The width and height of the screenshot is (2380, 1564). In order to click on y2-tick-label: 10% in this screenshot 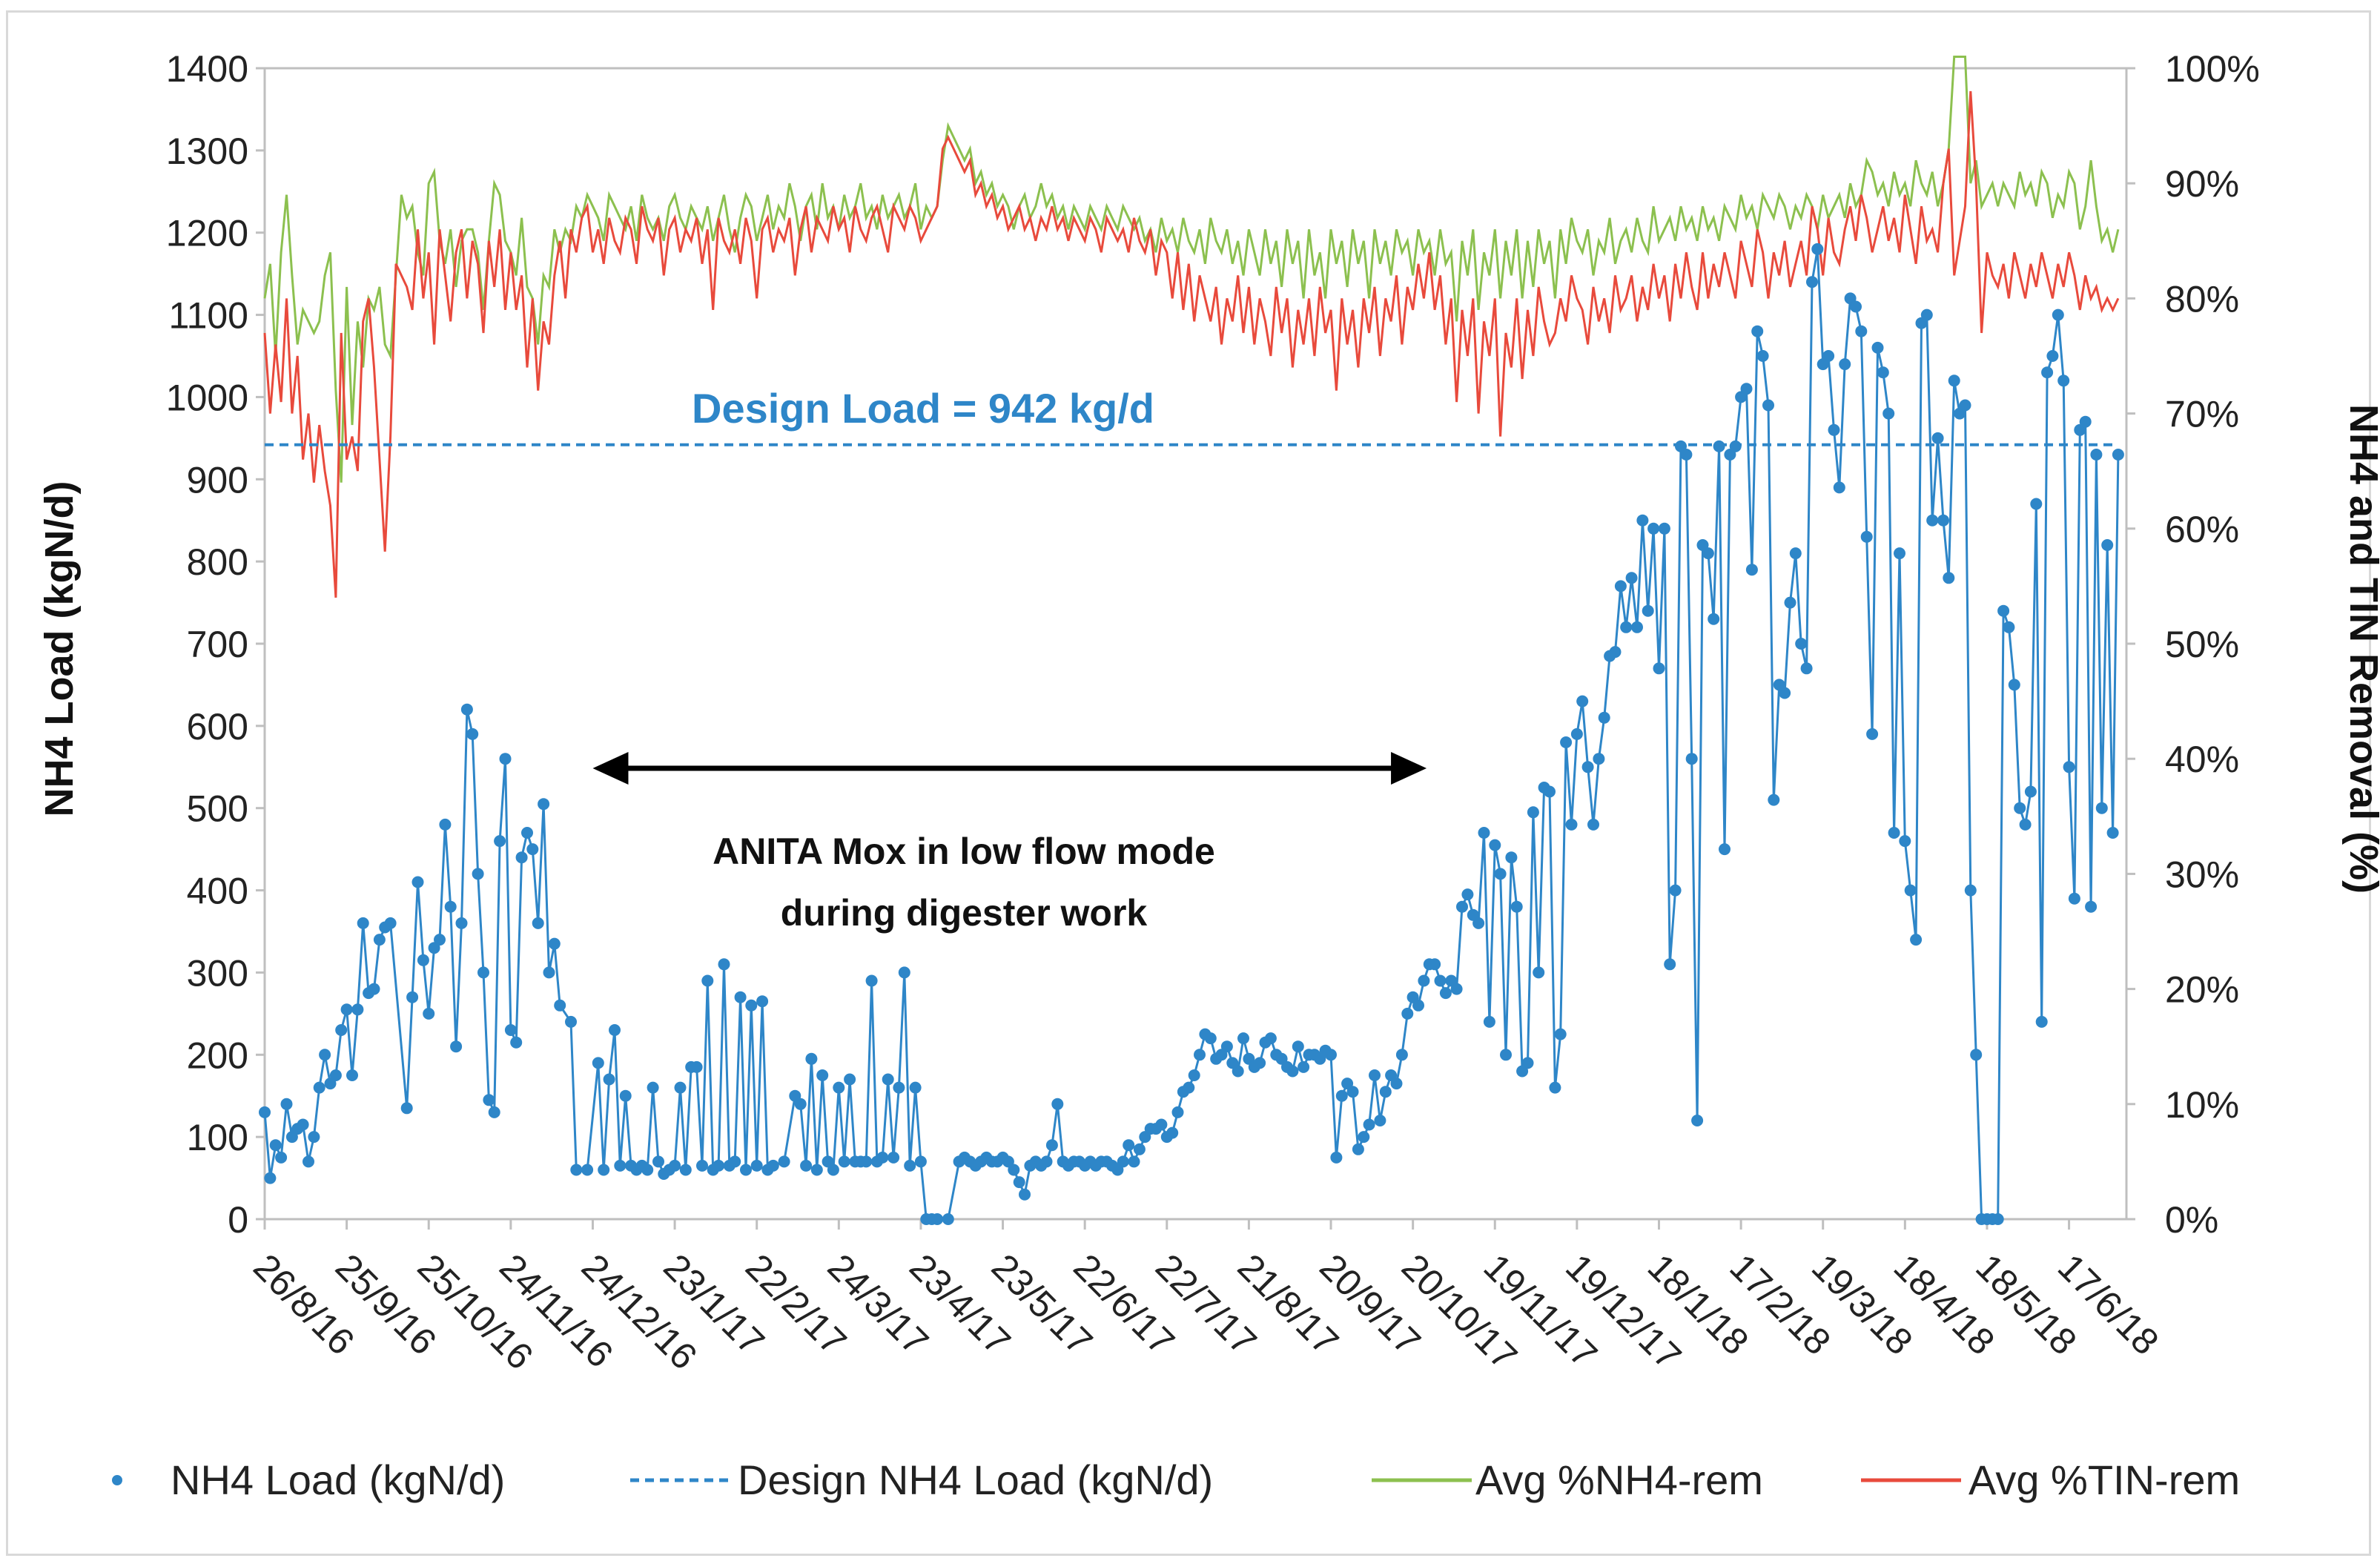, I will do `click(2202, 1105)`.